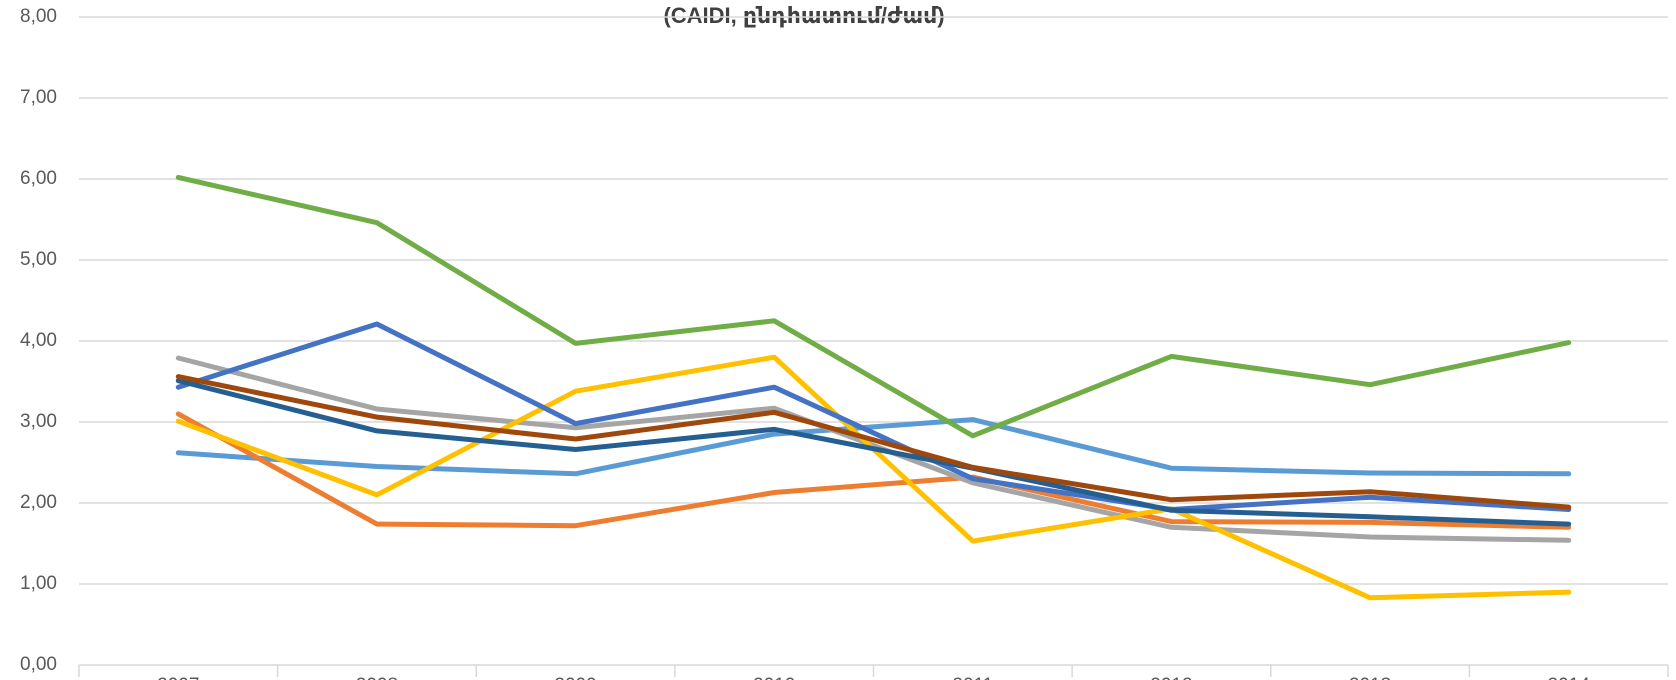  Describe the element at coordinates (178, 677) in the screenshot. I see `x-tick-label: 2007` at that location.